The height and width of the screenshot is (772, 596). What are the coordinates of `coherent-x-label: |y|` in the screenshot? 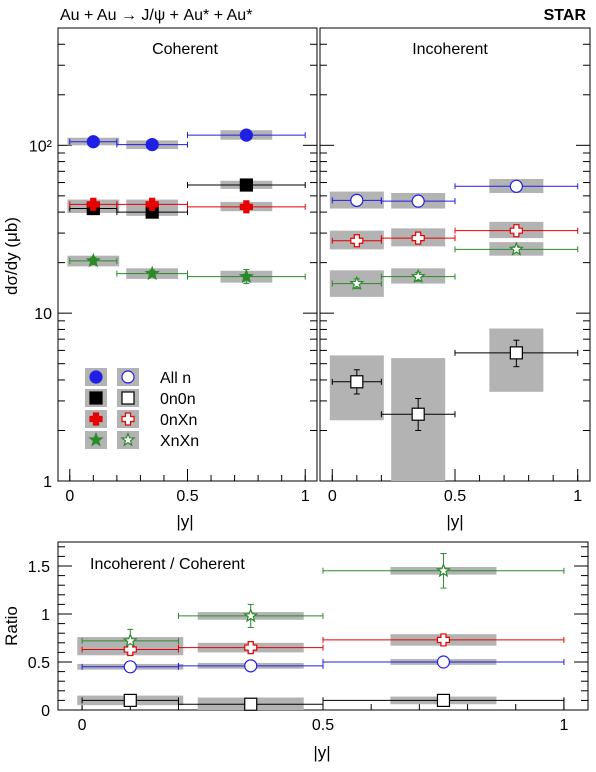 It's located at (184, 521).